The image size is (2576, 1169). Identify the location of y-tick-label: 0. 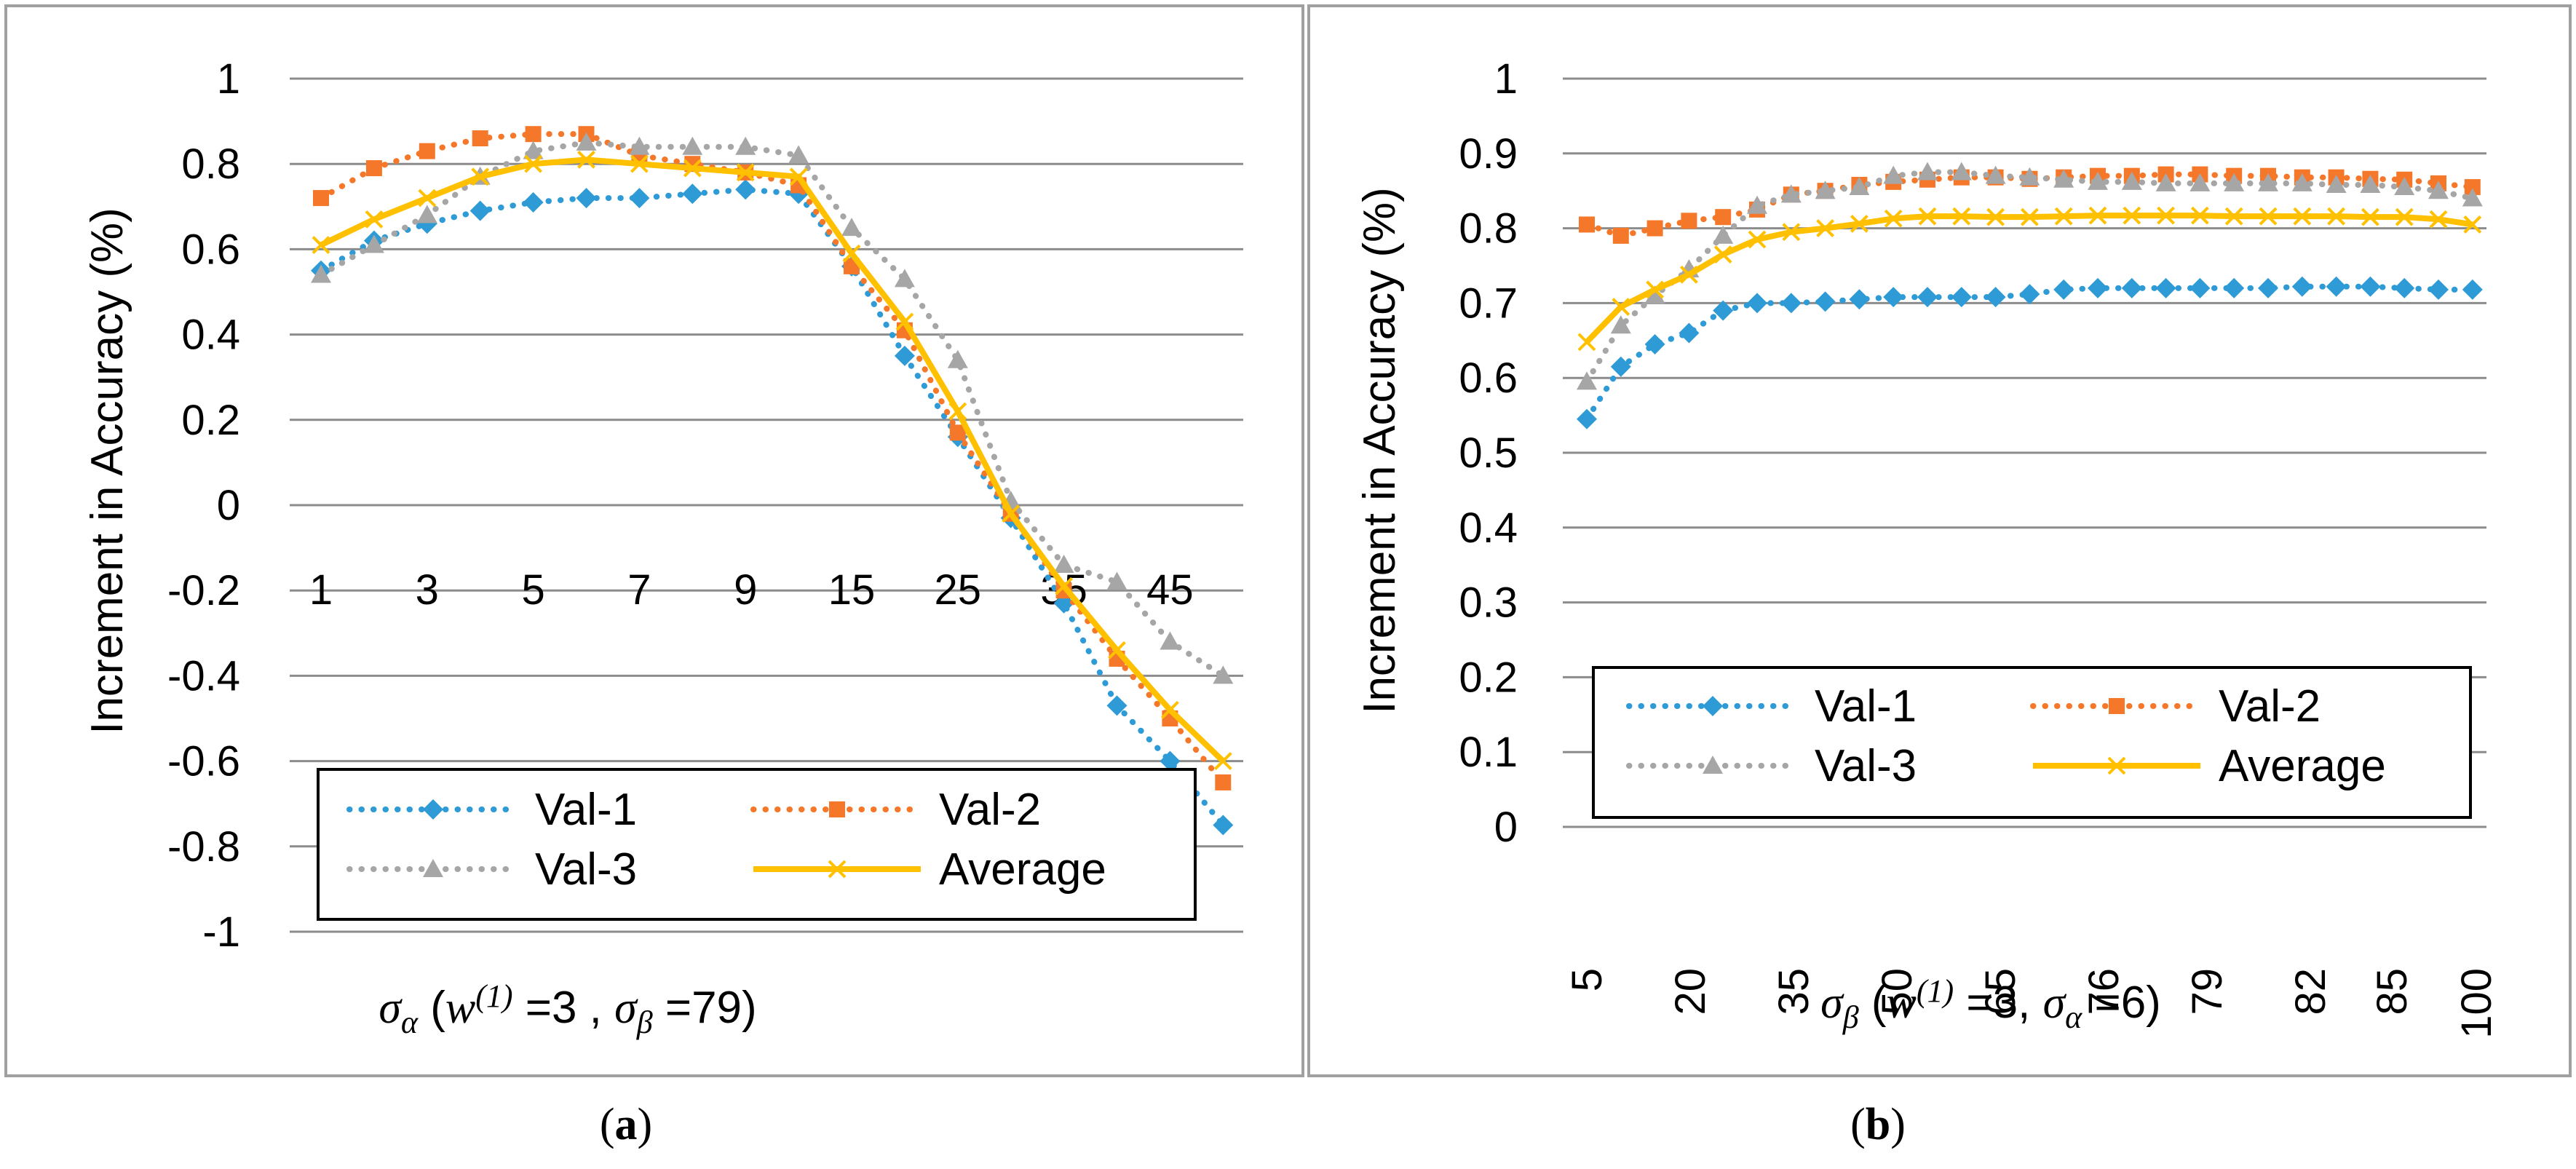
(1506, 827).